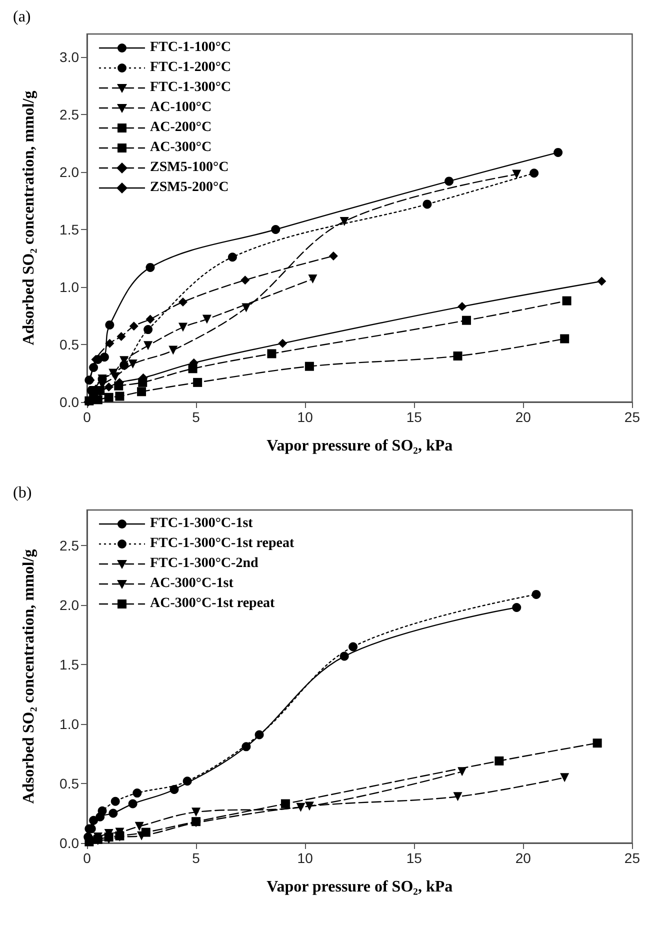 This screenshot has width=651, height=941. What do you see at coordinates (222, 544) in the screenshot?
I see `legend-label: FTC-1-300°C-1st repeat` at bounding box center [222, 544].